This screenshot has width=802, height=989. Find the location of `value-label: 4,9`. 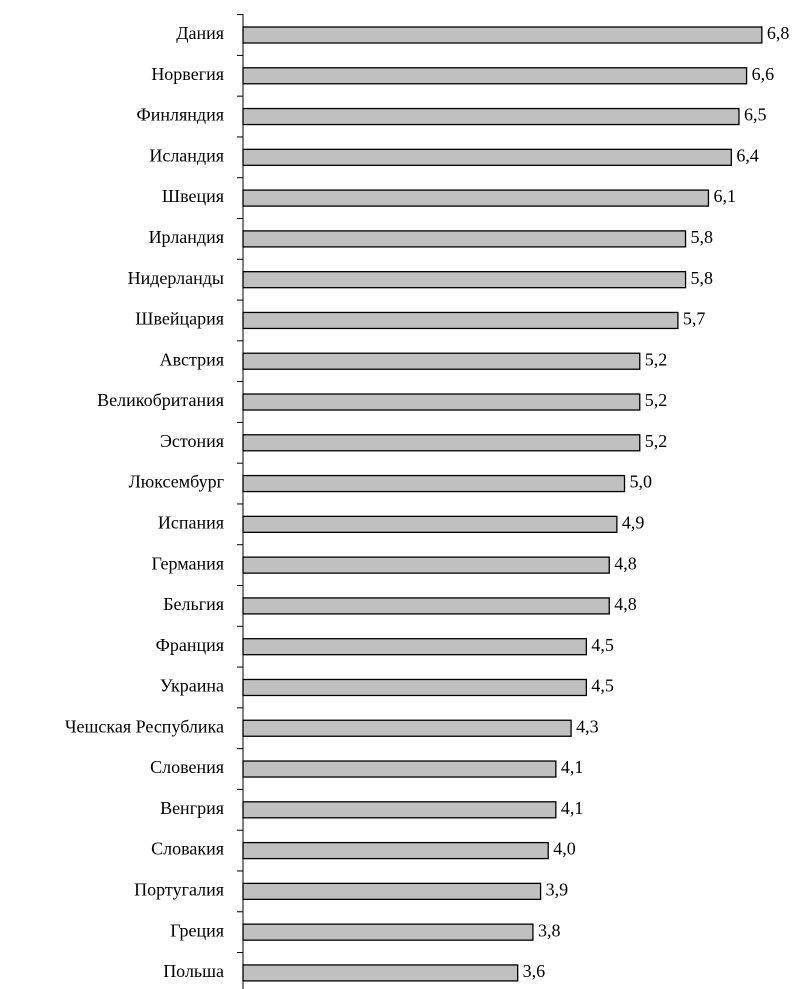

value-label: 4,9 is located at coordinates (633, 522).